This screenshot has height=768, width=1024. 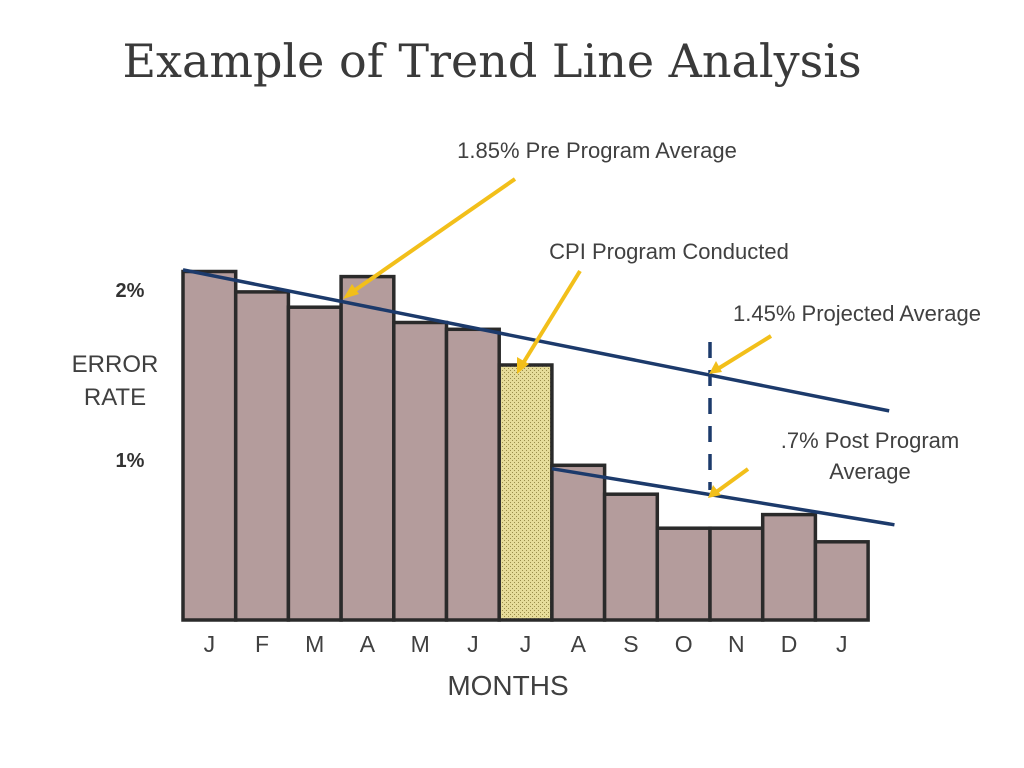 I want to click on arrow-cpi-head, so click(x=523, y=365).